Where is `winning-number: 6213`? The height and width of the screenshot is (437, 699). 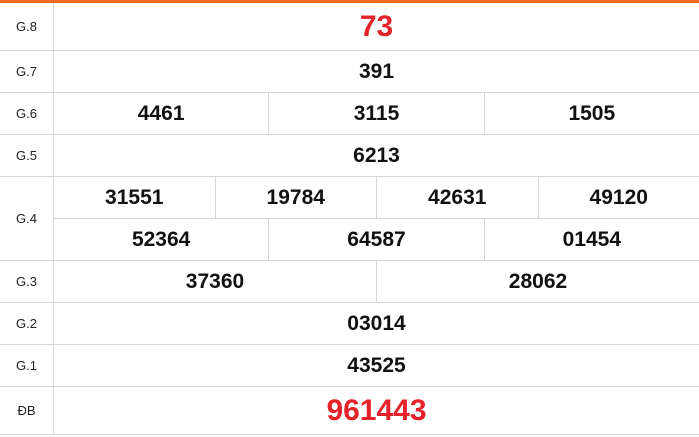
winning-number: 6213 is located at coordinates (376, 155).